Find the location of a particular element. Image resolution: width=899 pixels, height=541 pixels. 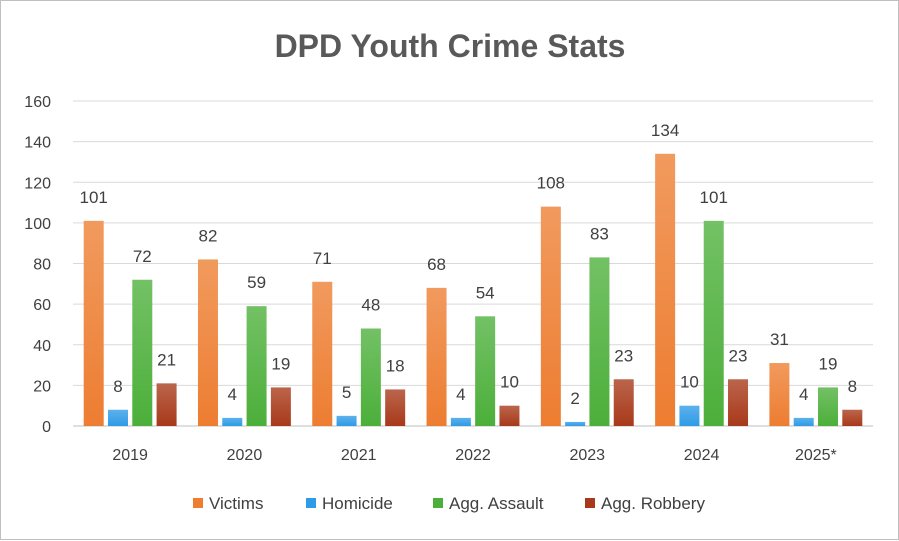

bar-victims-2021 is located at coordinates (322, 353).